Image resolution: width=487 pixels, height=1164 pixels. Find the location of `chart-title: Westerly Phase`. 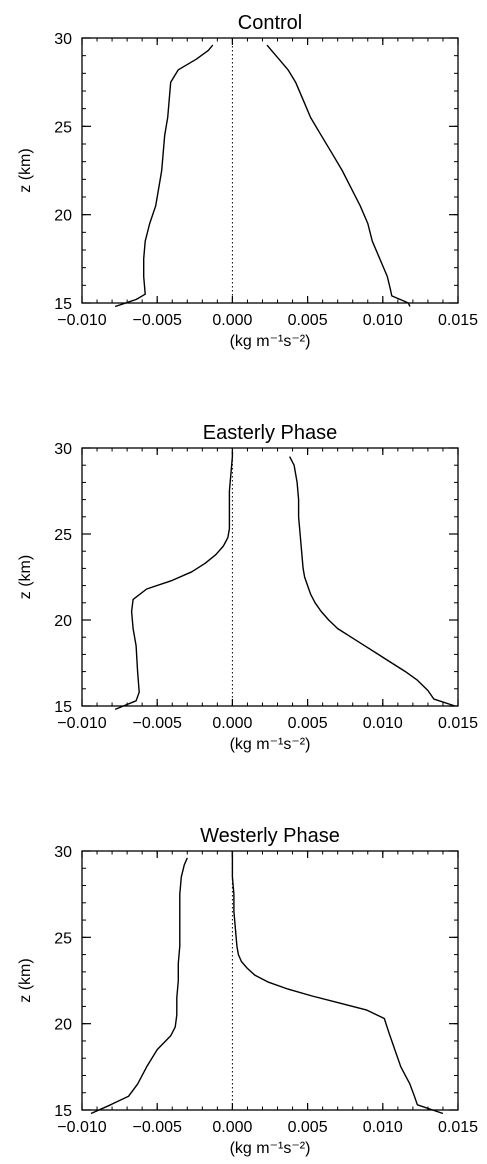

chart-title: Westerly Phase is located at coordinates (270, 836).